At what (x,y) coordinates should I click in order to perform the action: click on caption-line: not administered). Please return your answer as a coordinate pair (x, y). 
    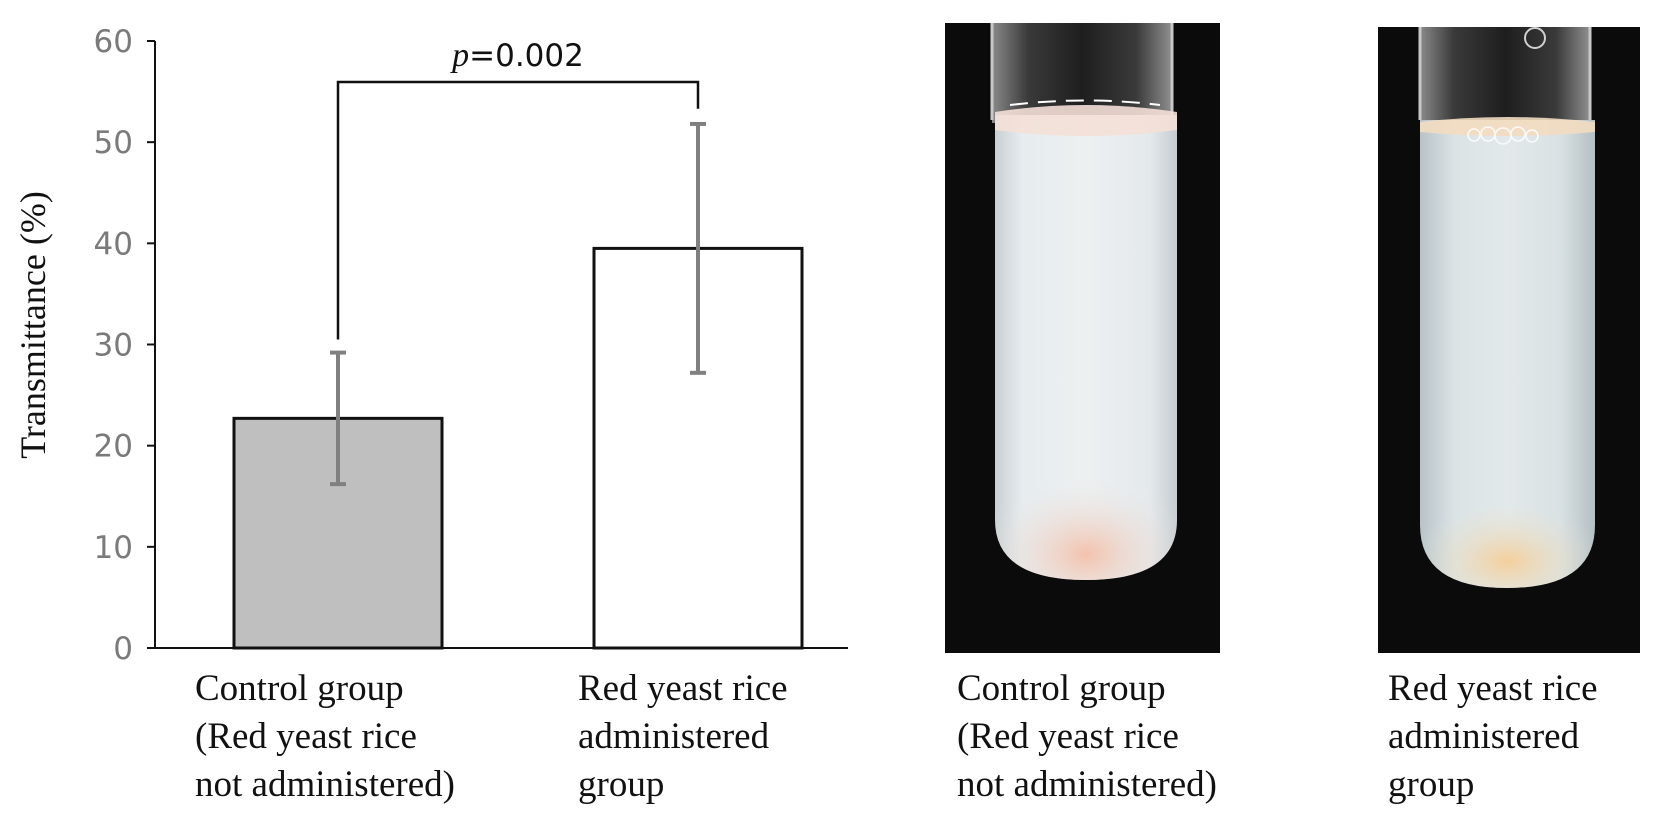
    Looking at the image, I should click on (1087, 784).